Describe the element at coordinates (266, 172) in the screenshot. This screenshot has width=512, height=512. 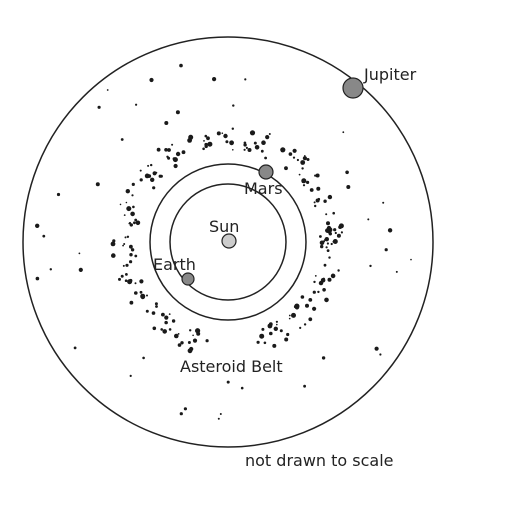
I see `mars-planet` at that location.